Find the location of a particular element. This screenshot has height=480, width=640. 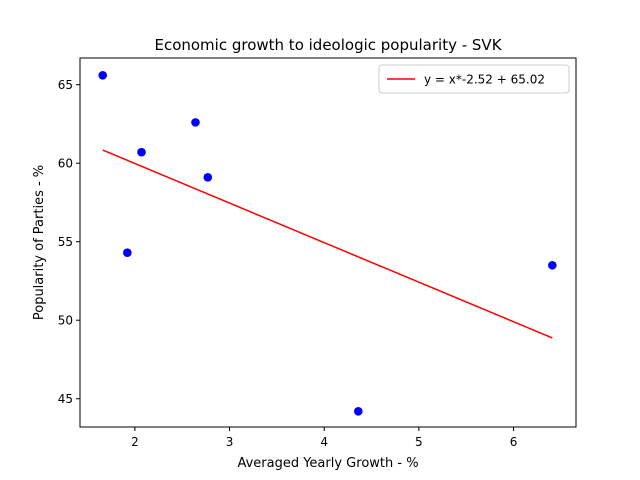

legend-box is located at coordinates (474, 79).